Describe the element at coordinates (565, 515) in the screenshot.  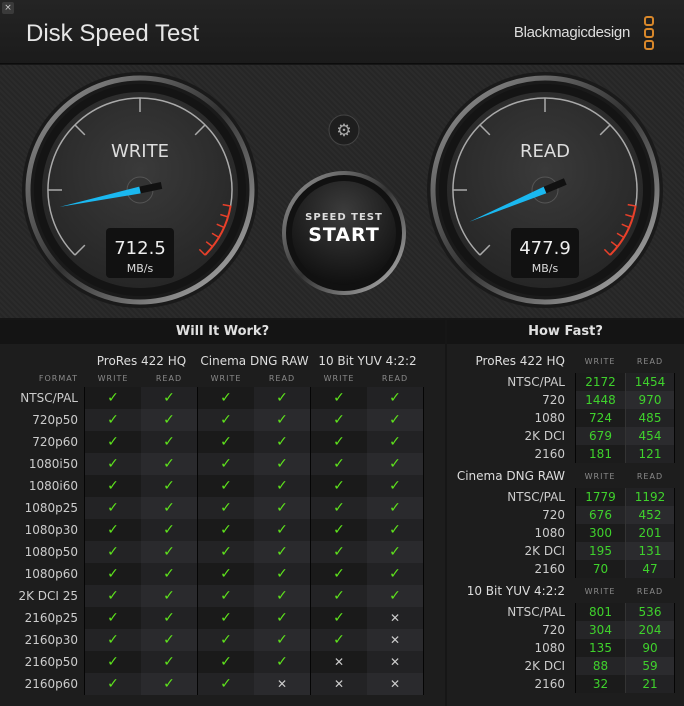
I see `table-row: 720 676 452` at that location.